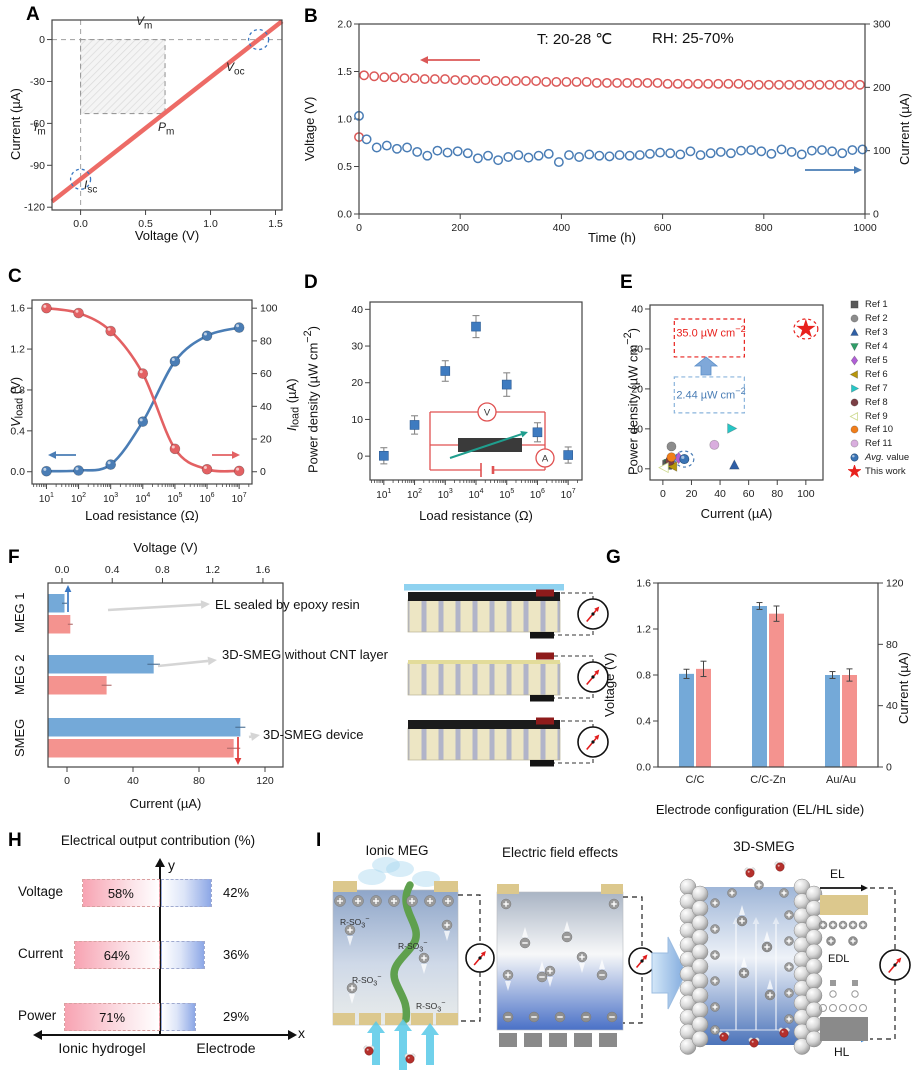 The image size is (922, 1073). What do you see at coordinates (611, 139) in the screenshot?
I see `current-series` at bounding box center [611, 139].